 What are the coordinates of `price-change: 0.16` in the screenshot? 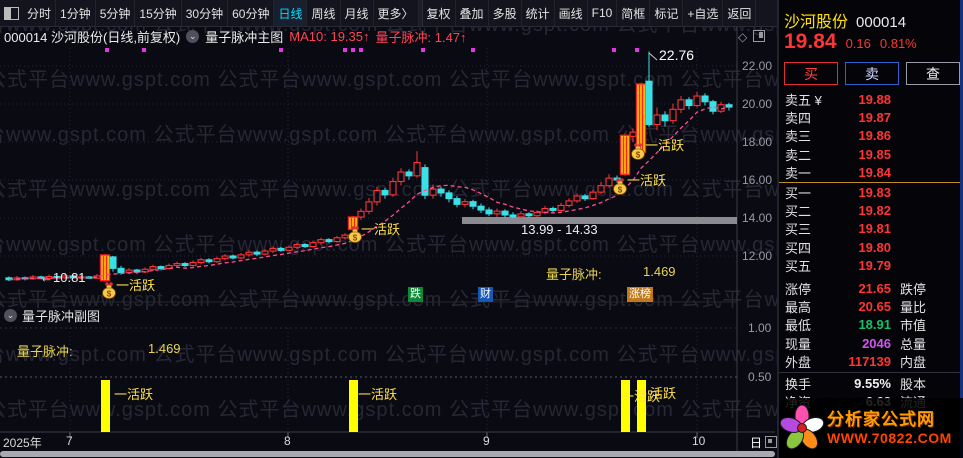 It's located at (858, 43).